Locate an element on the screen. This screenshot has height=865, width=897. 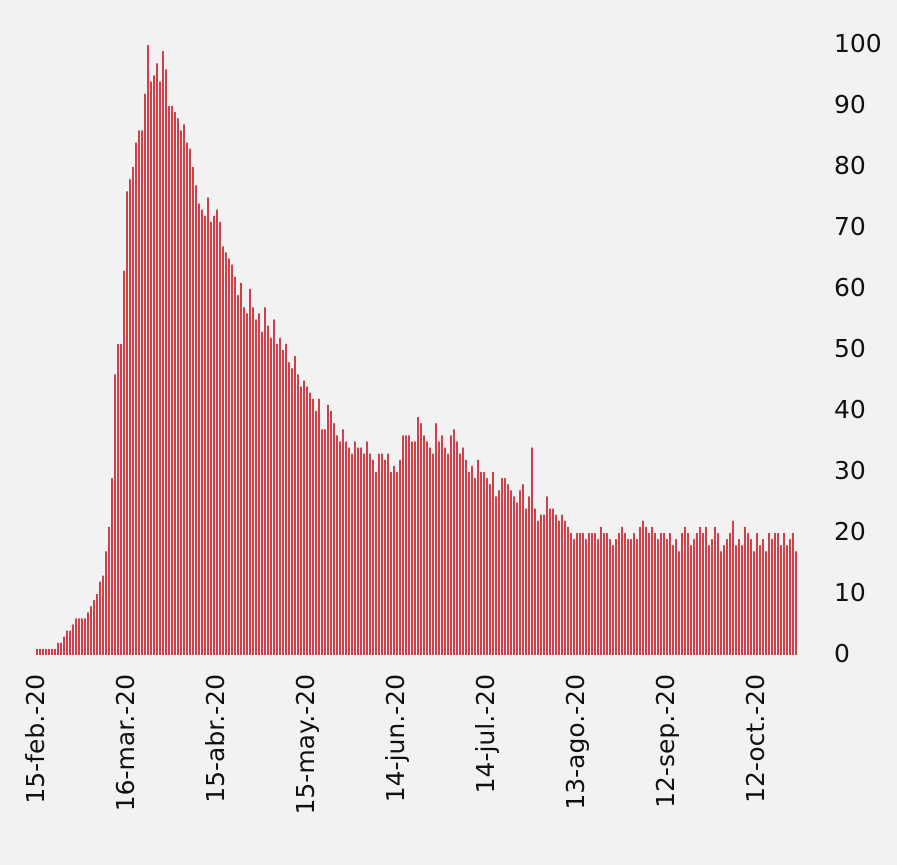
x-tick-label: 15-abr.-20 is located at coordinates (215, 738).